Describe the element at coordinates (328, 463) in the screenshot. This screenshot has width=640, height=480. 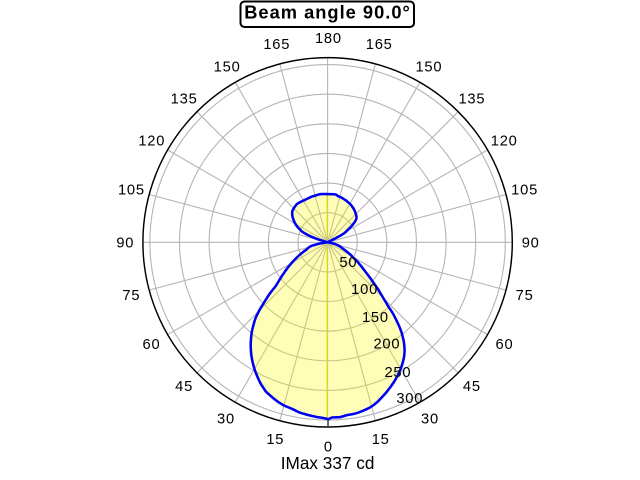
I see `svg-text: IMax 337 cd` at that location.